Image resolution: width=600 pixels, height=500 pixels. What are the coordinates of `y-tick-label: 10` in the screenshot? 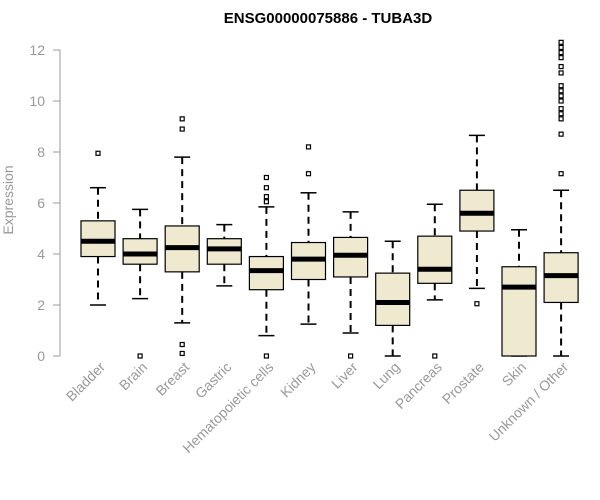 It's located at (37, 101).